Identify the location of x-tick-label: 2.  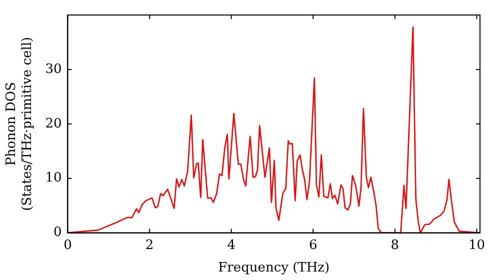
(149, 245).